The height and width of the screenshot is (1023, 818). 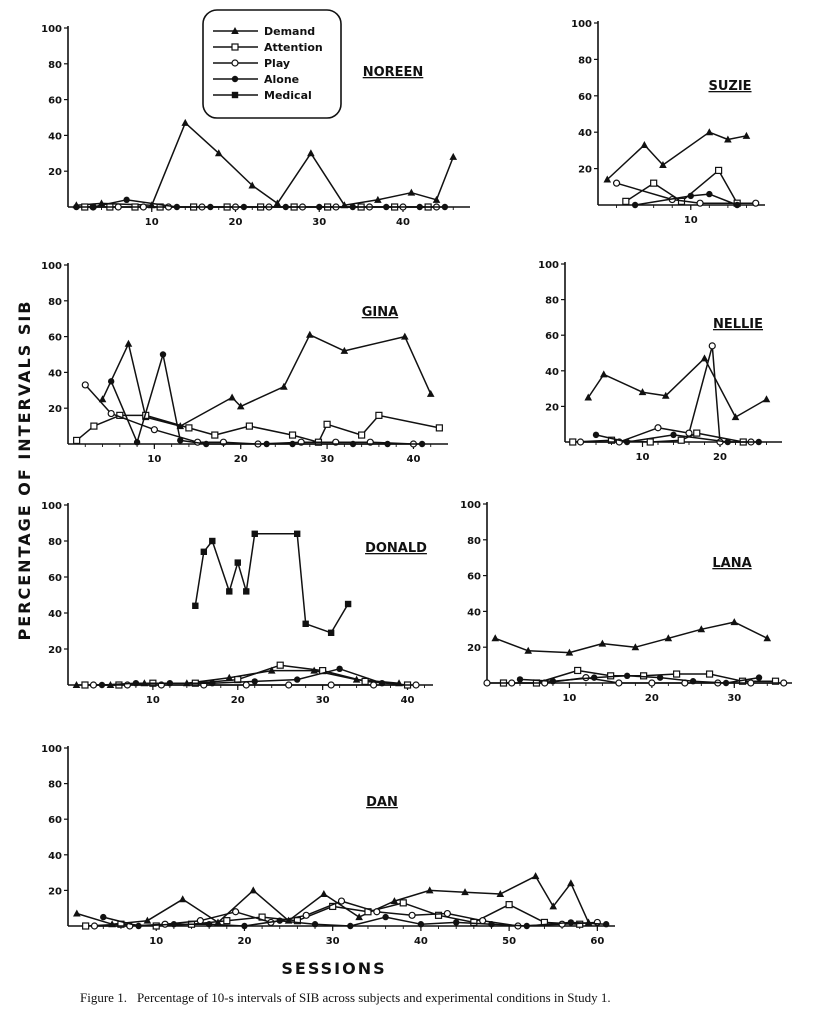 I want to click on noreen-ytick-label: 100, so click(x=51, y=29).